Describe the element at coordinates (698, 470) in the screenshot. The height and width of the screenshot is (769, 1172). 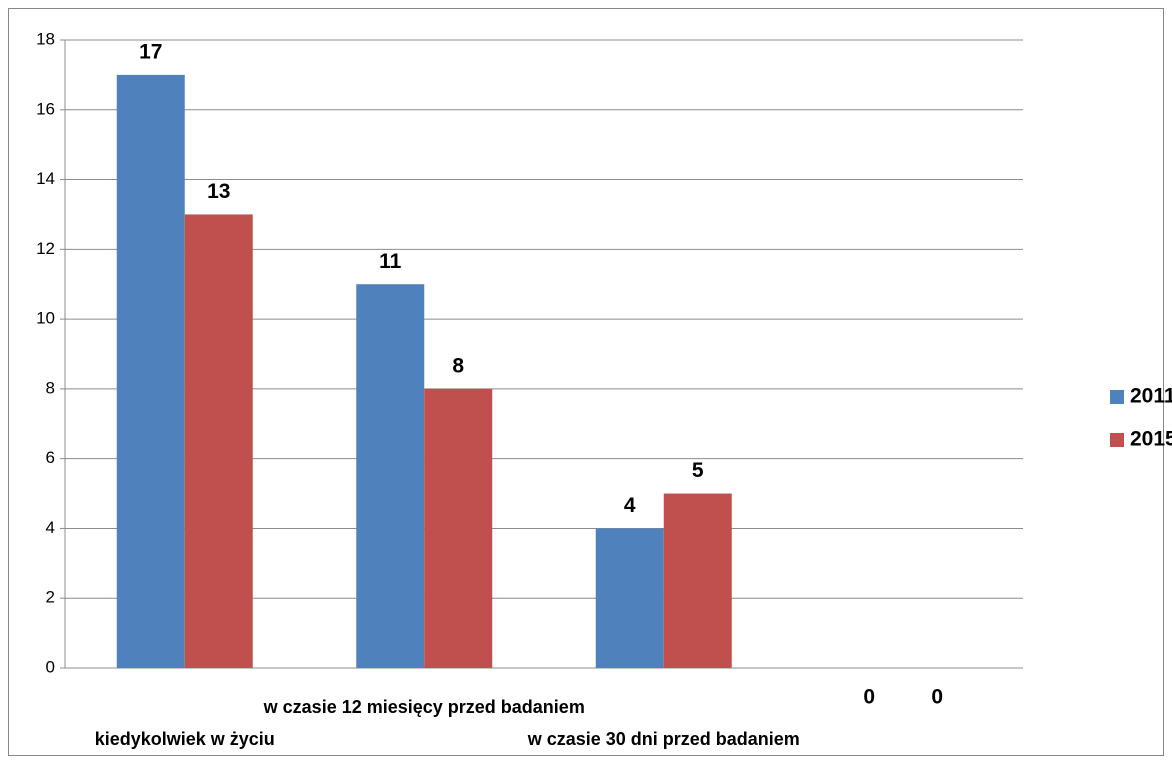
I see `data-label: 5` at that location.